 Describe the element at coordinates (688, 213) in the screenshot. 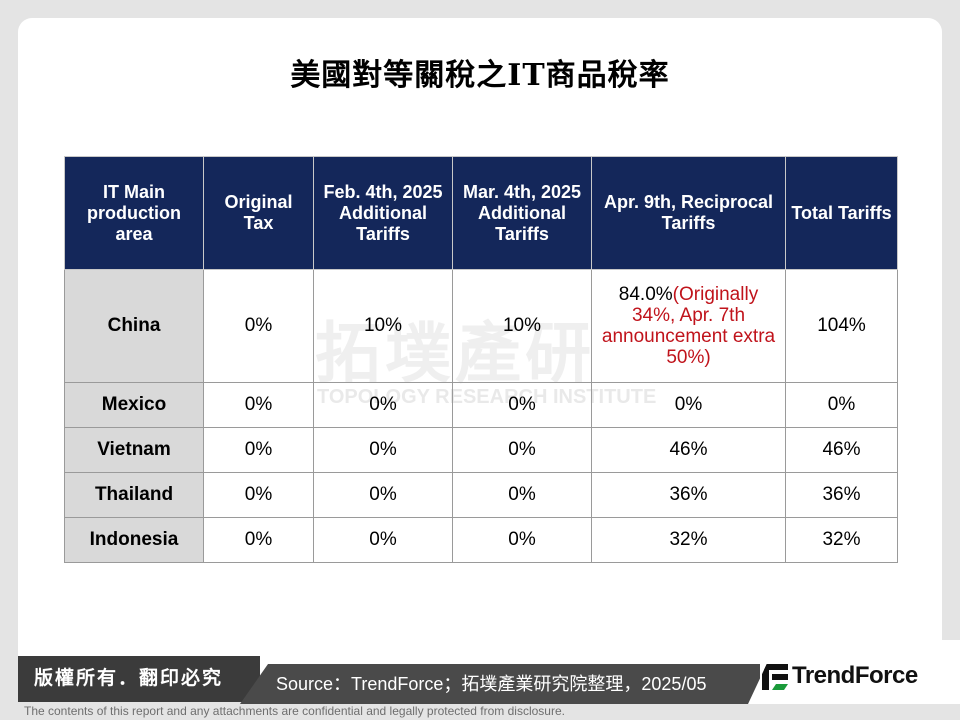

I see `header-apr-tariffs: Apr. 9th, Reciprocal Tariffs` at that location.